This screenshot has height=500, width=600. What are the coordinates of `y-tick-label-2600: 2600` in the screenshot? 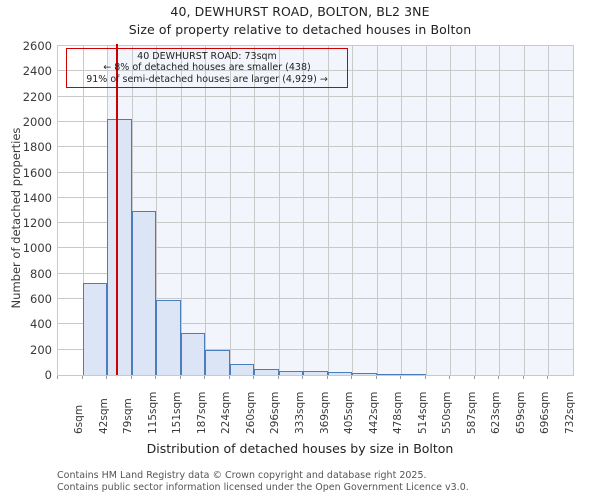 It's located at (37, 46).